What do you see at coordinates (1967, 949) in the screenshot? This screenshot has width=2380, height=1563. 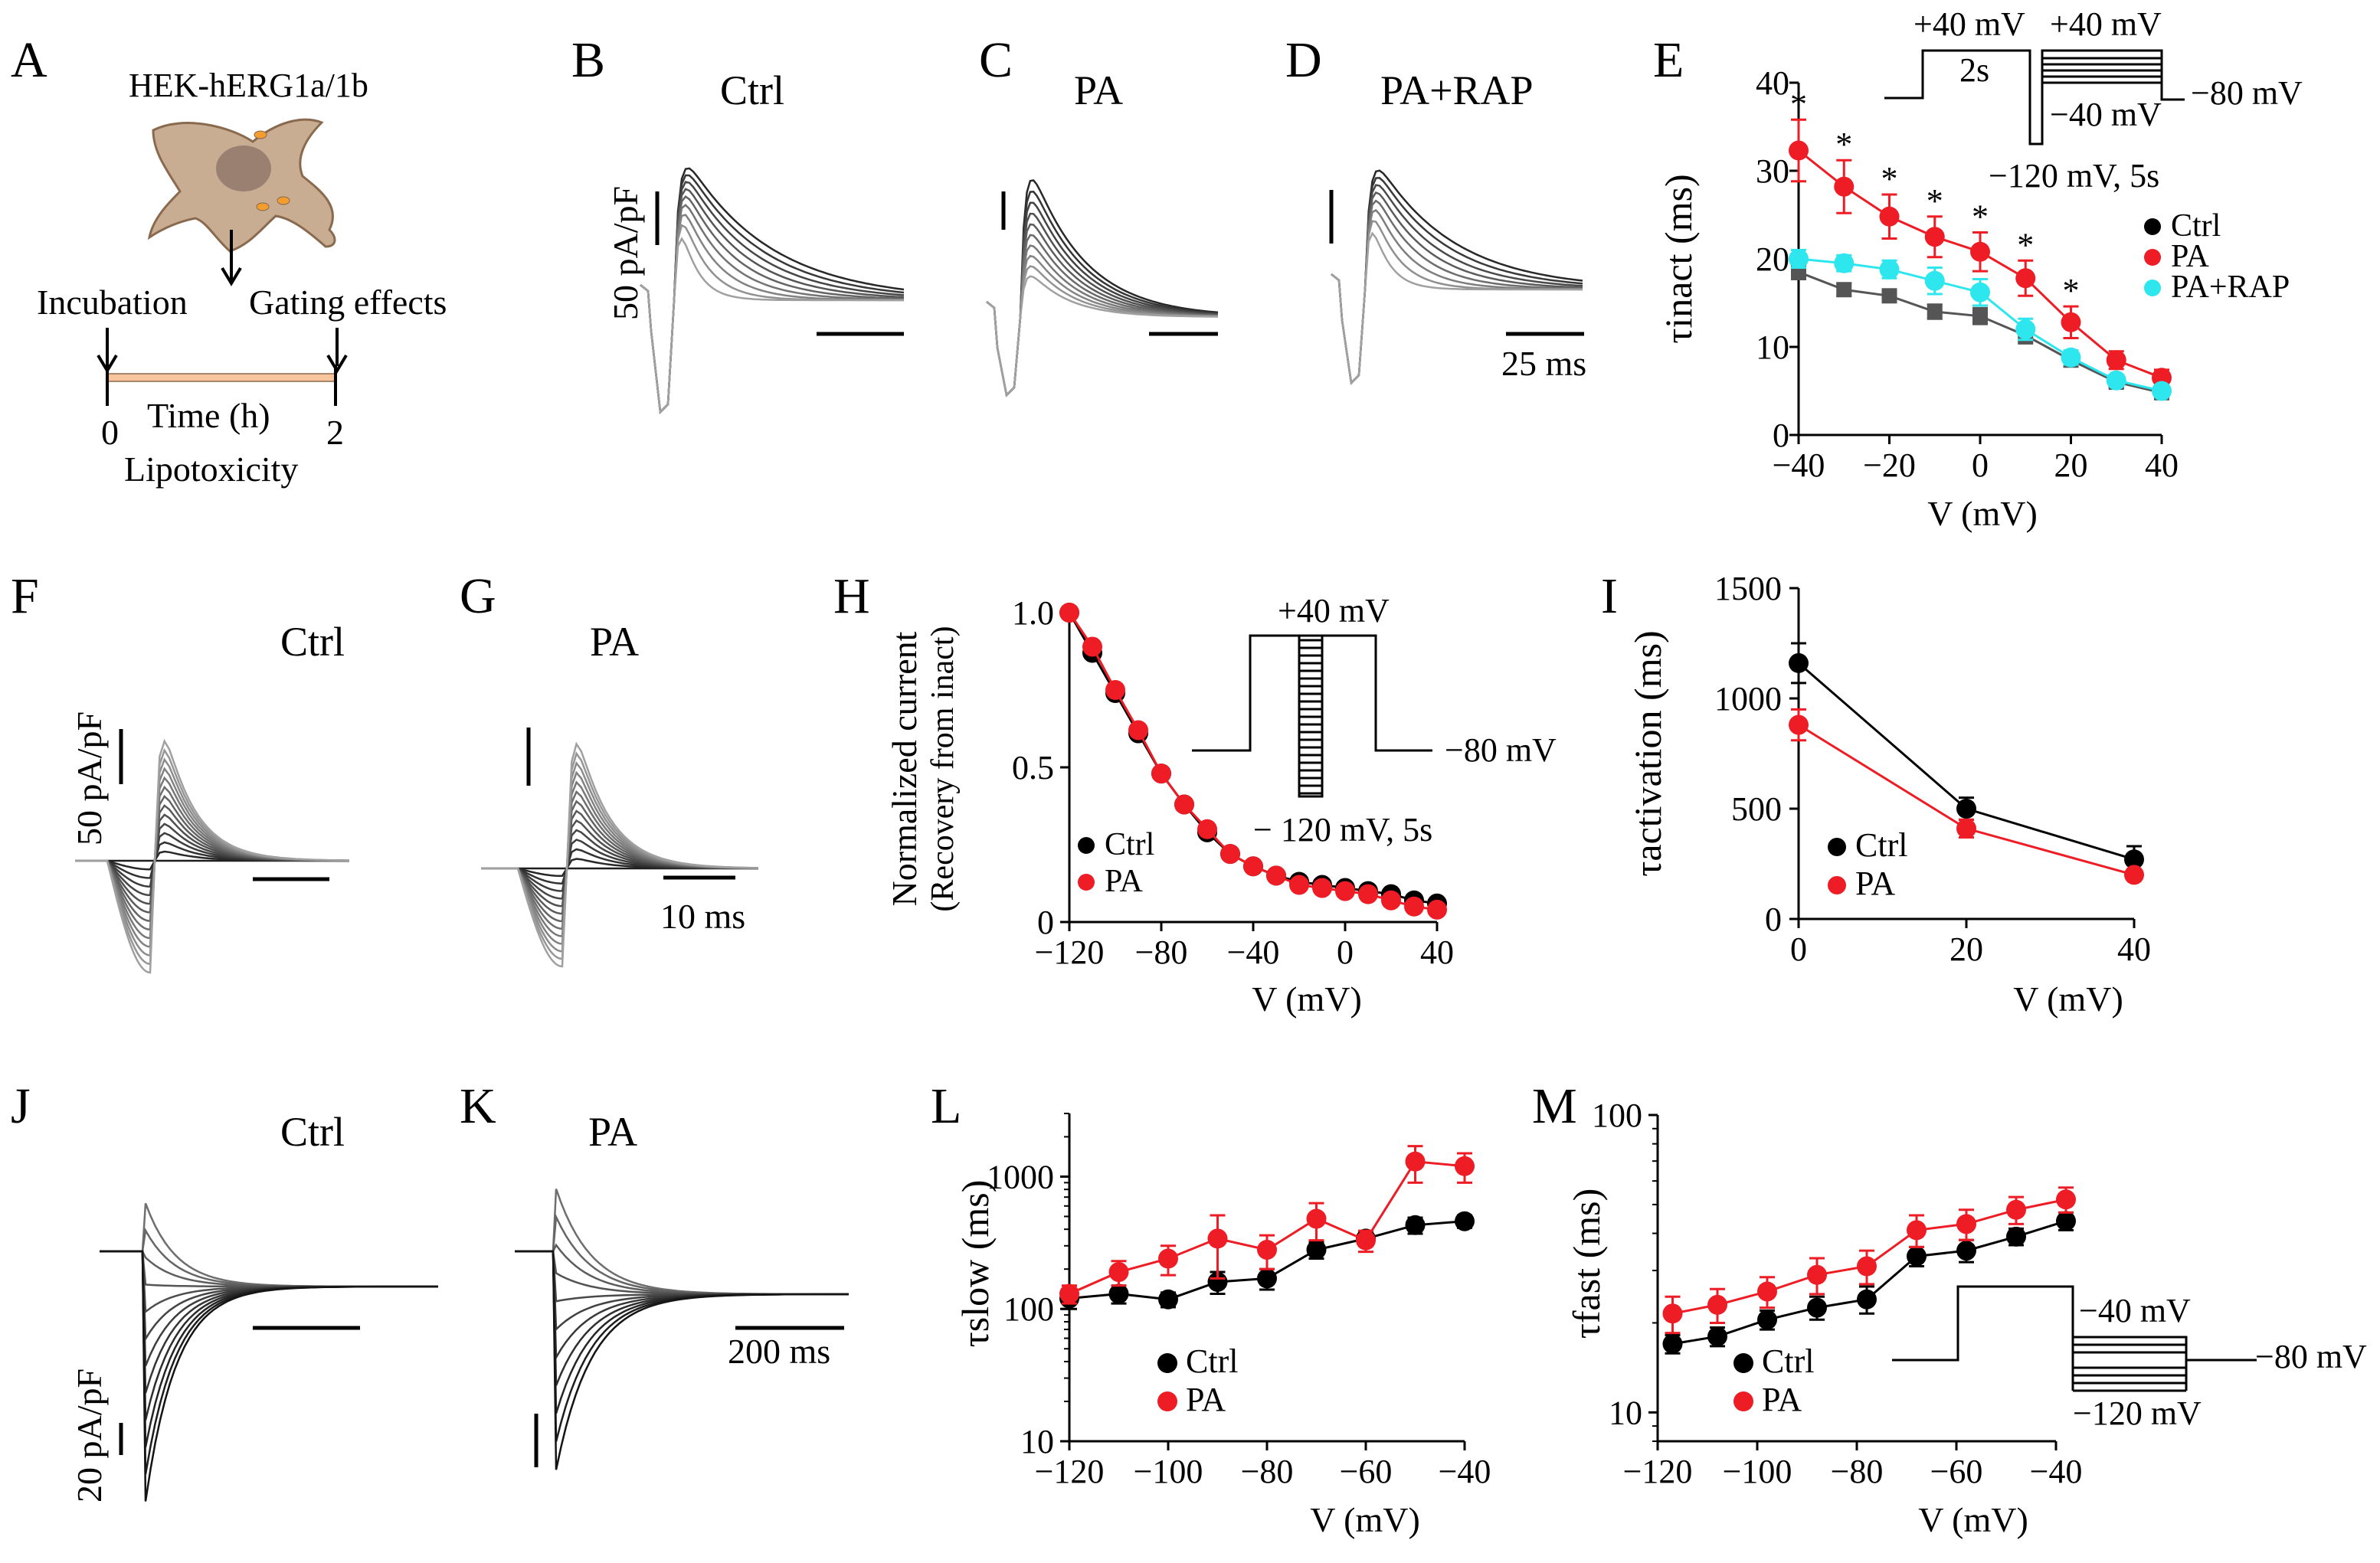 I see `x-tick-label: 20` at bounding box center [1967, 949].